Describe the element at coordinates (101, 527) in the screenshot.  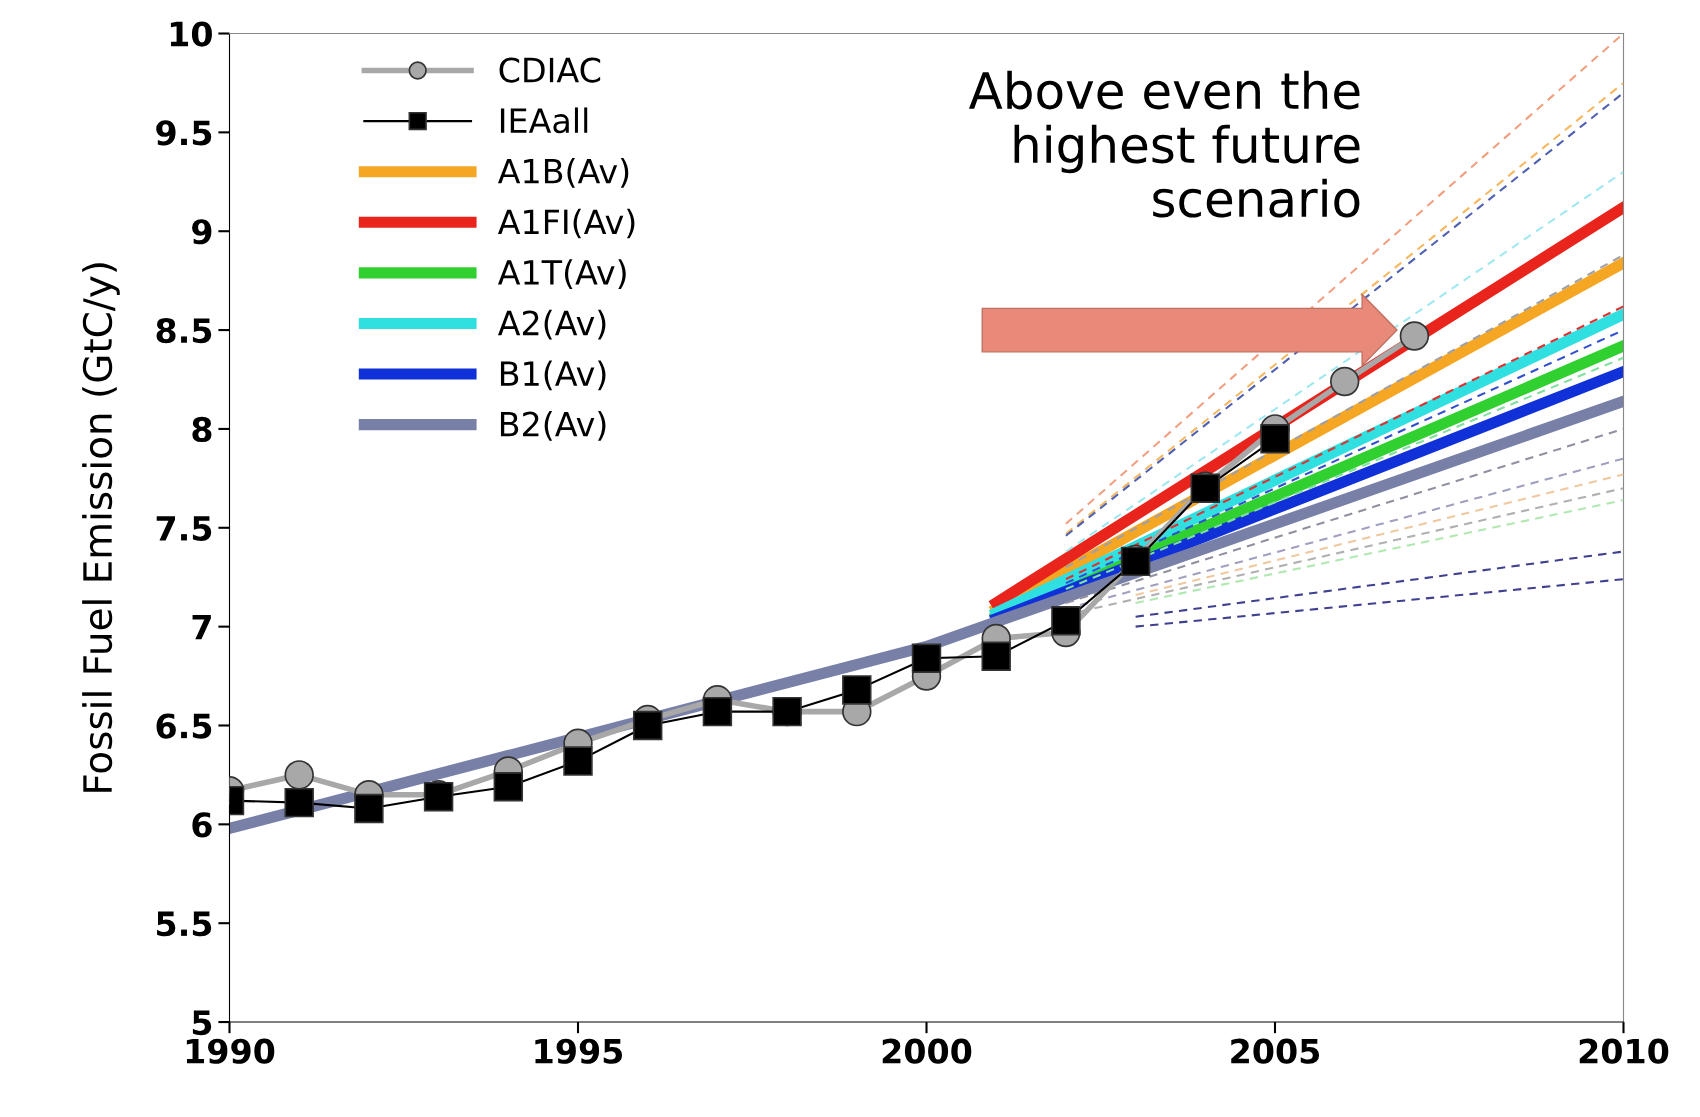
I see `y-axis-title: Fossil Fuel Emission (GtC/y)` at that location.